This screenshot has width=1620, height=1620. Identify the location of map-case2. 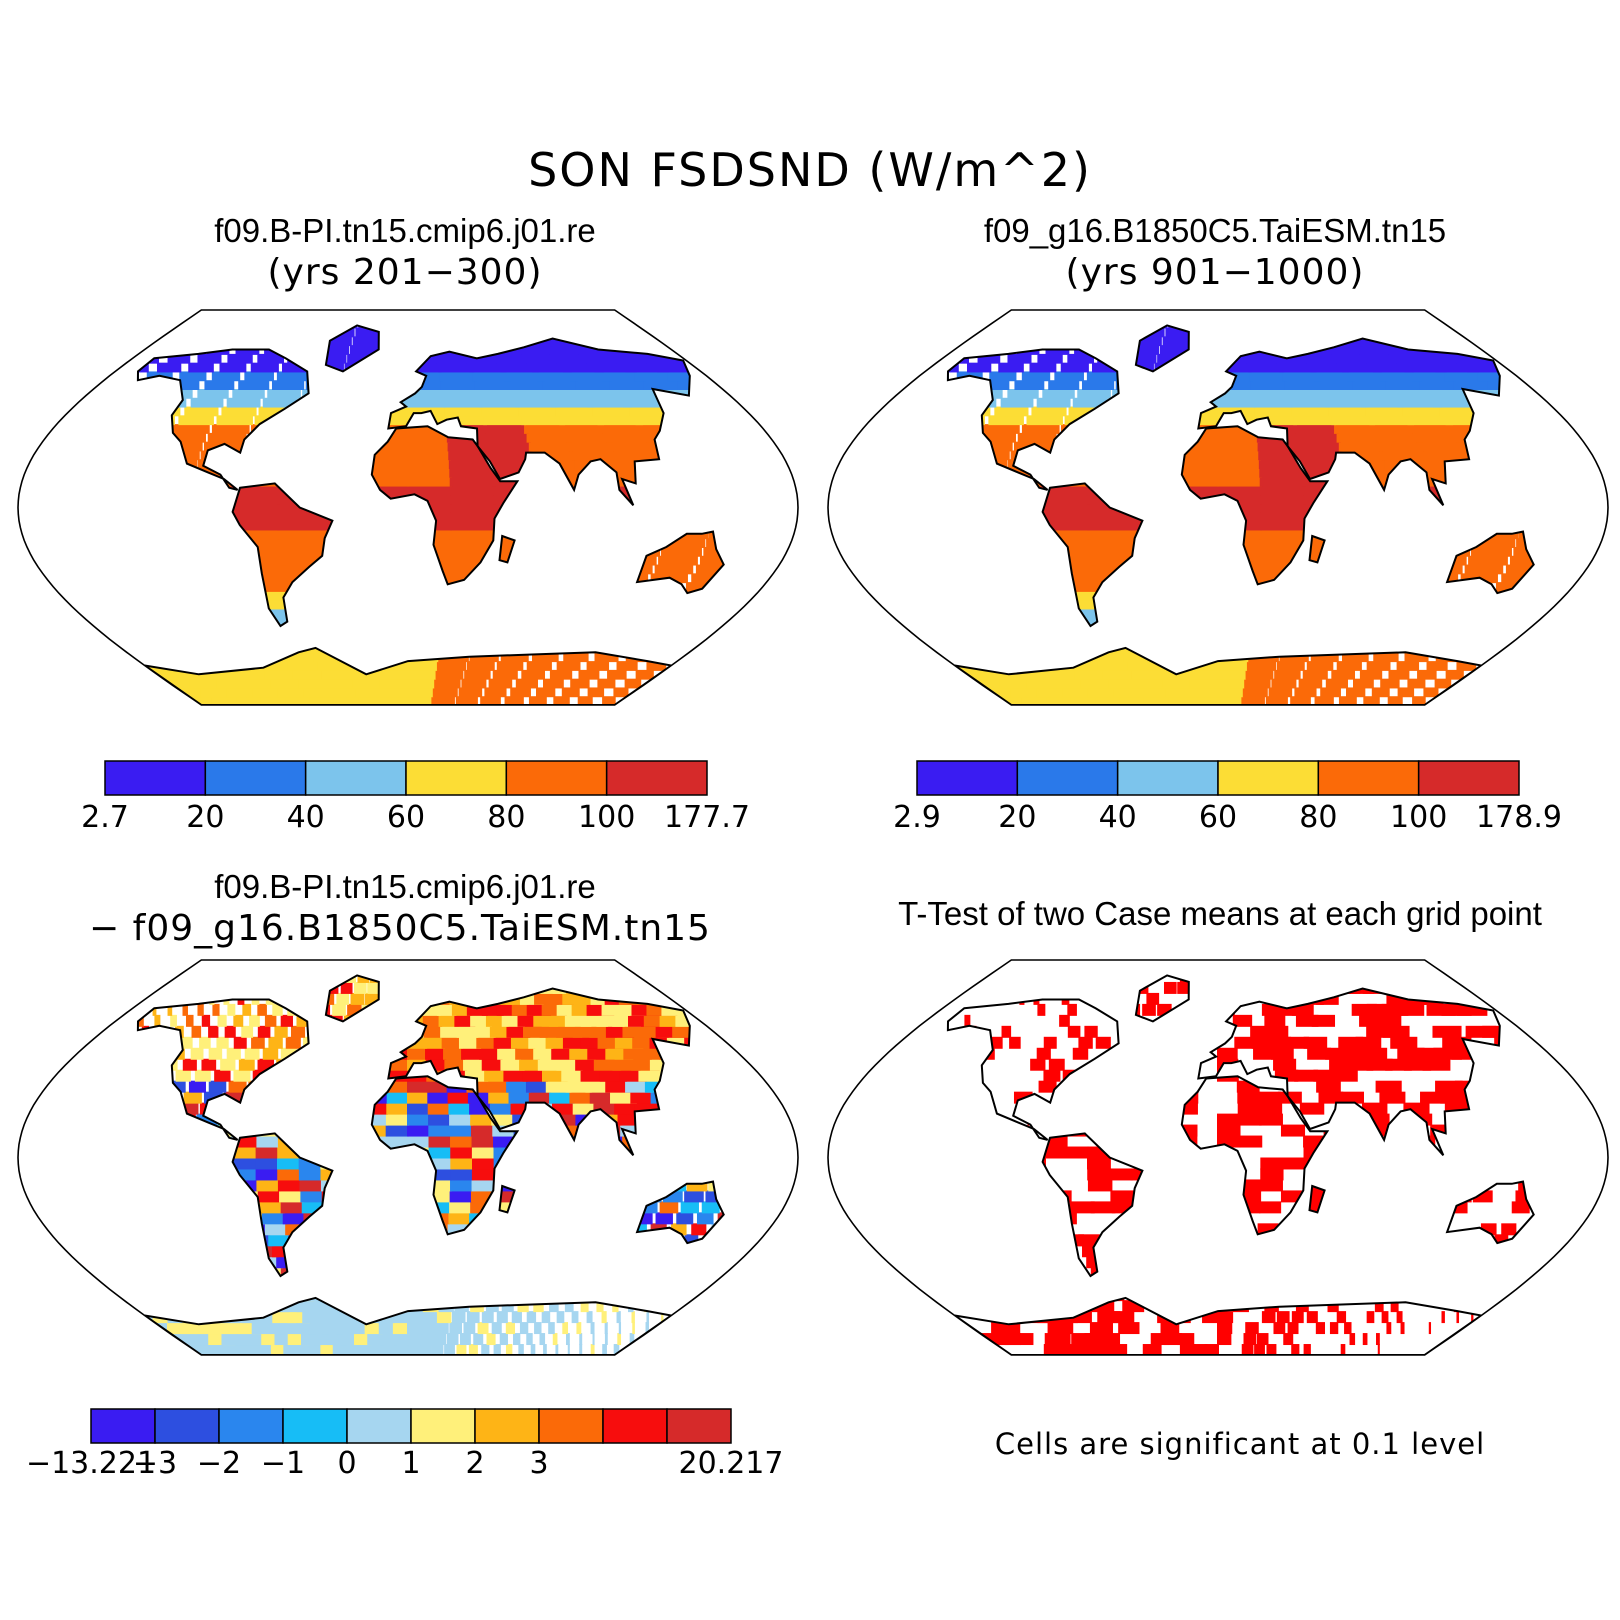
(1218, 507).